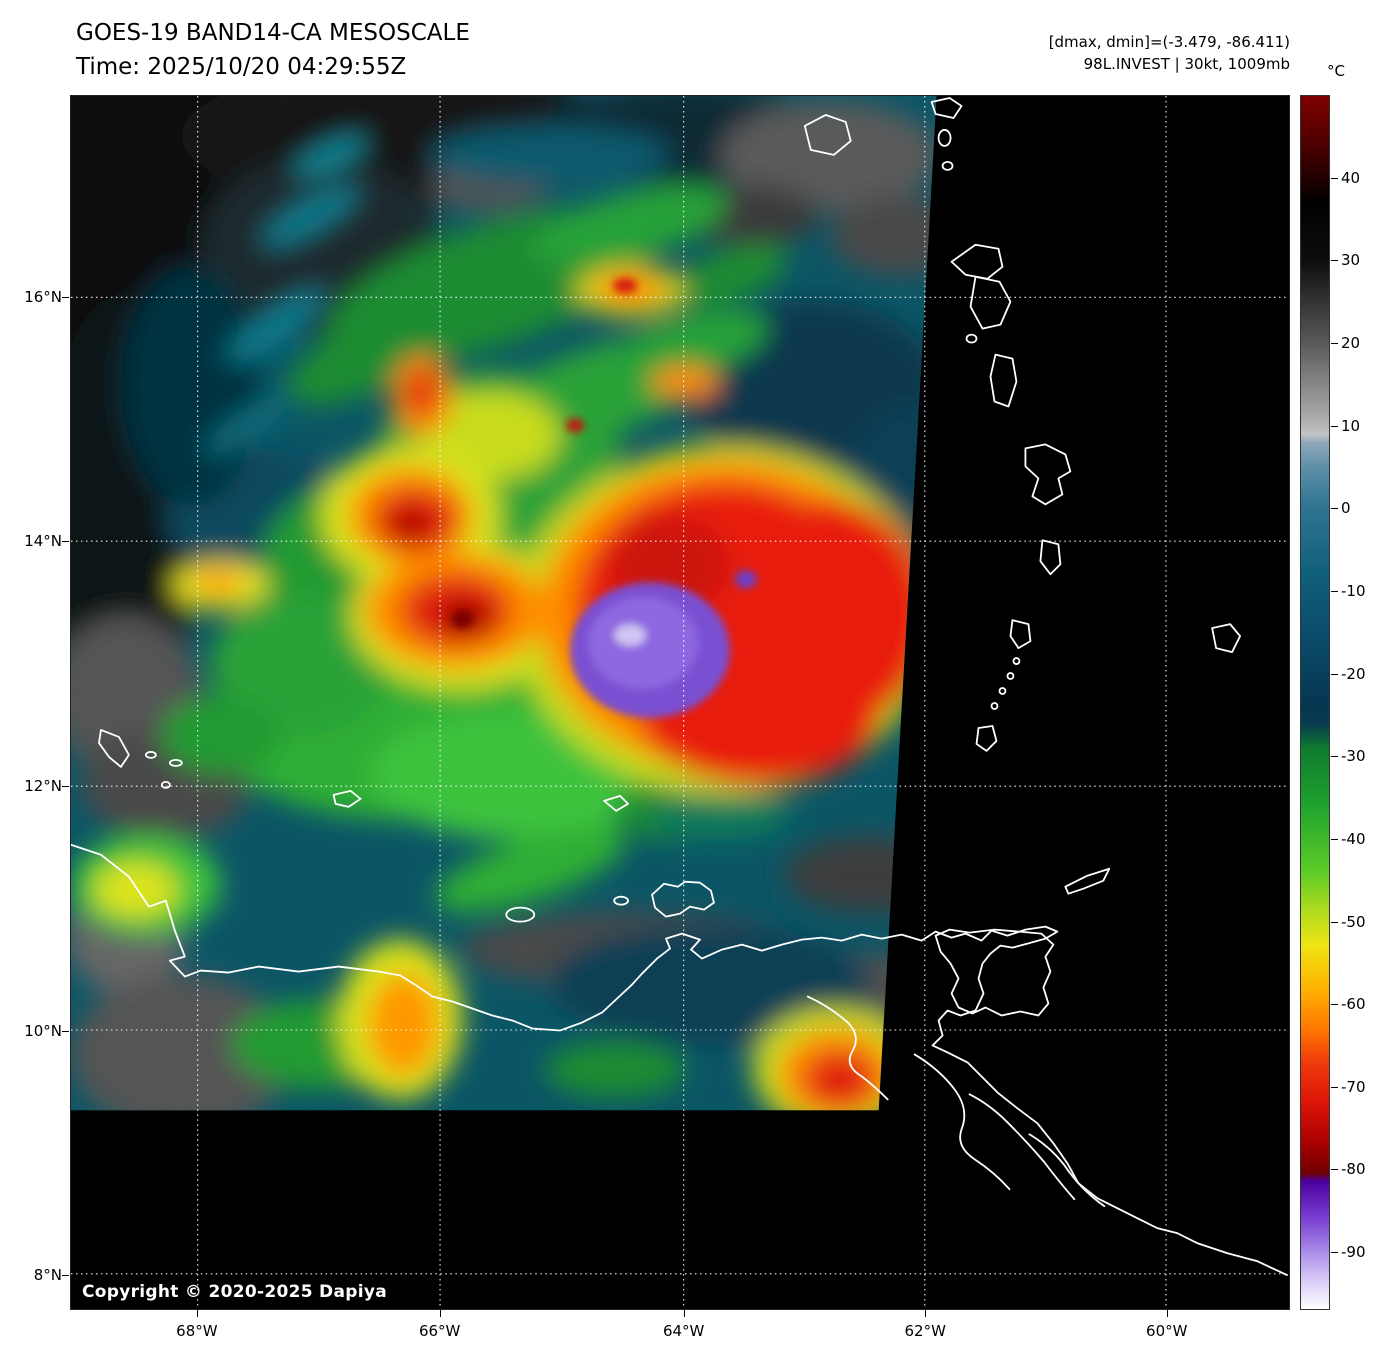 The height and width of the screenshot is (1359, 1390). Describe the element at coordinates (43, 296) in the screenshot. I see `lat-label: 16°N` at that location.